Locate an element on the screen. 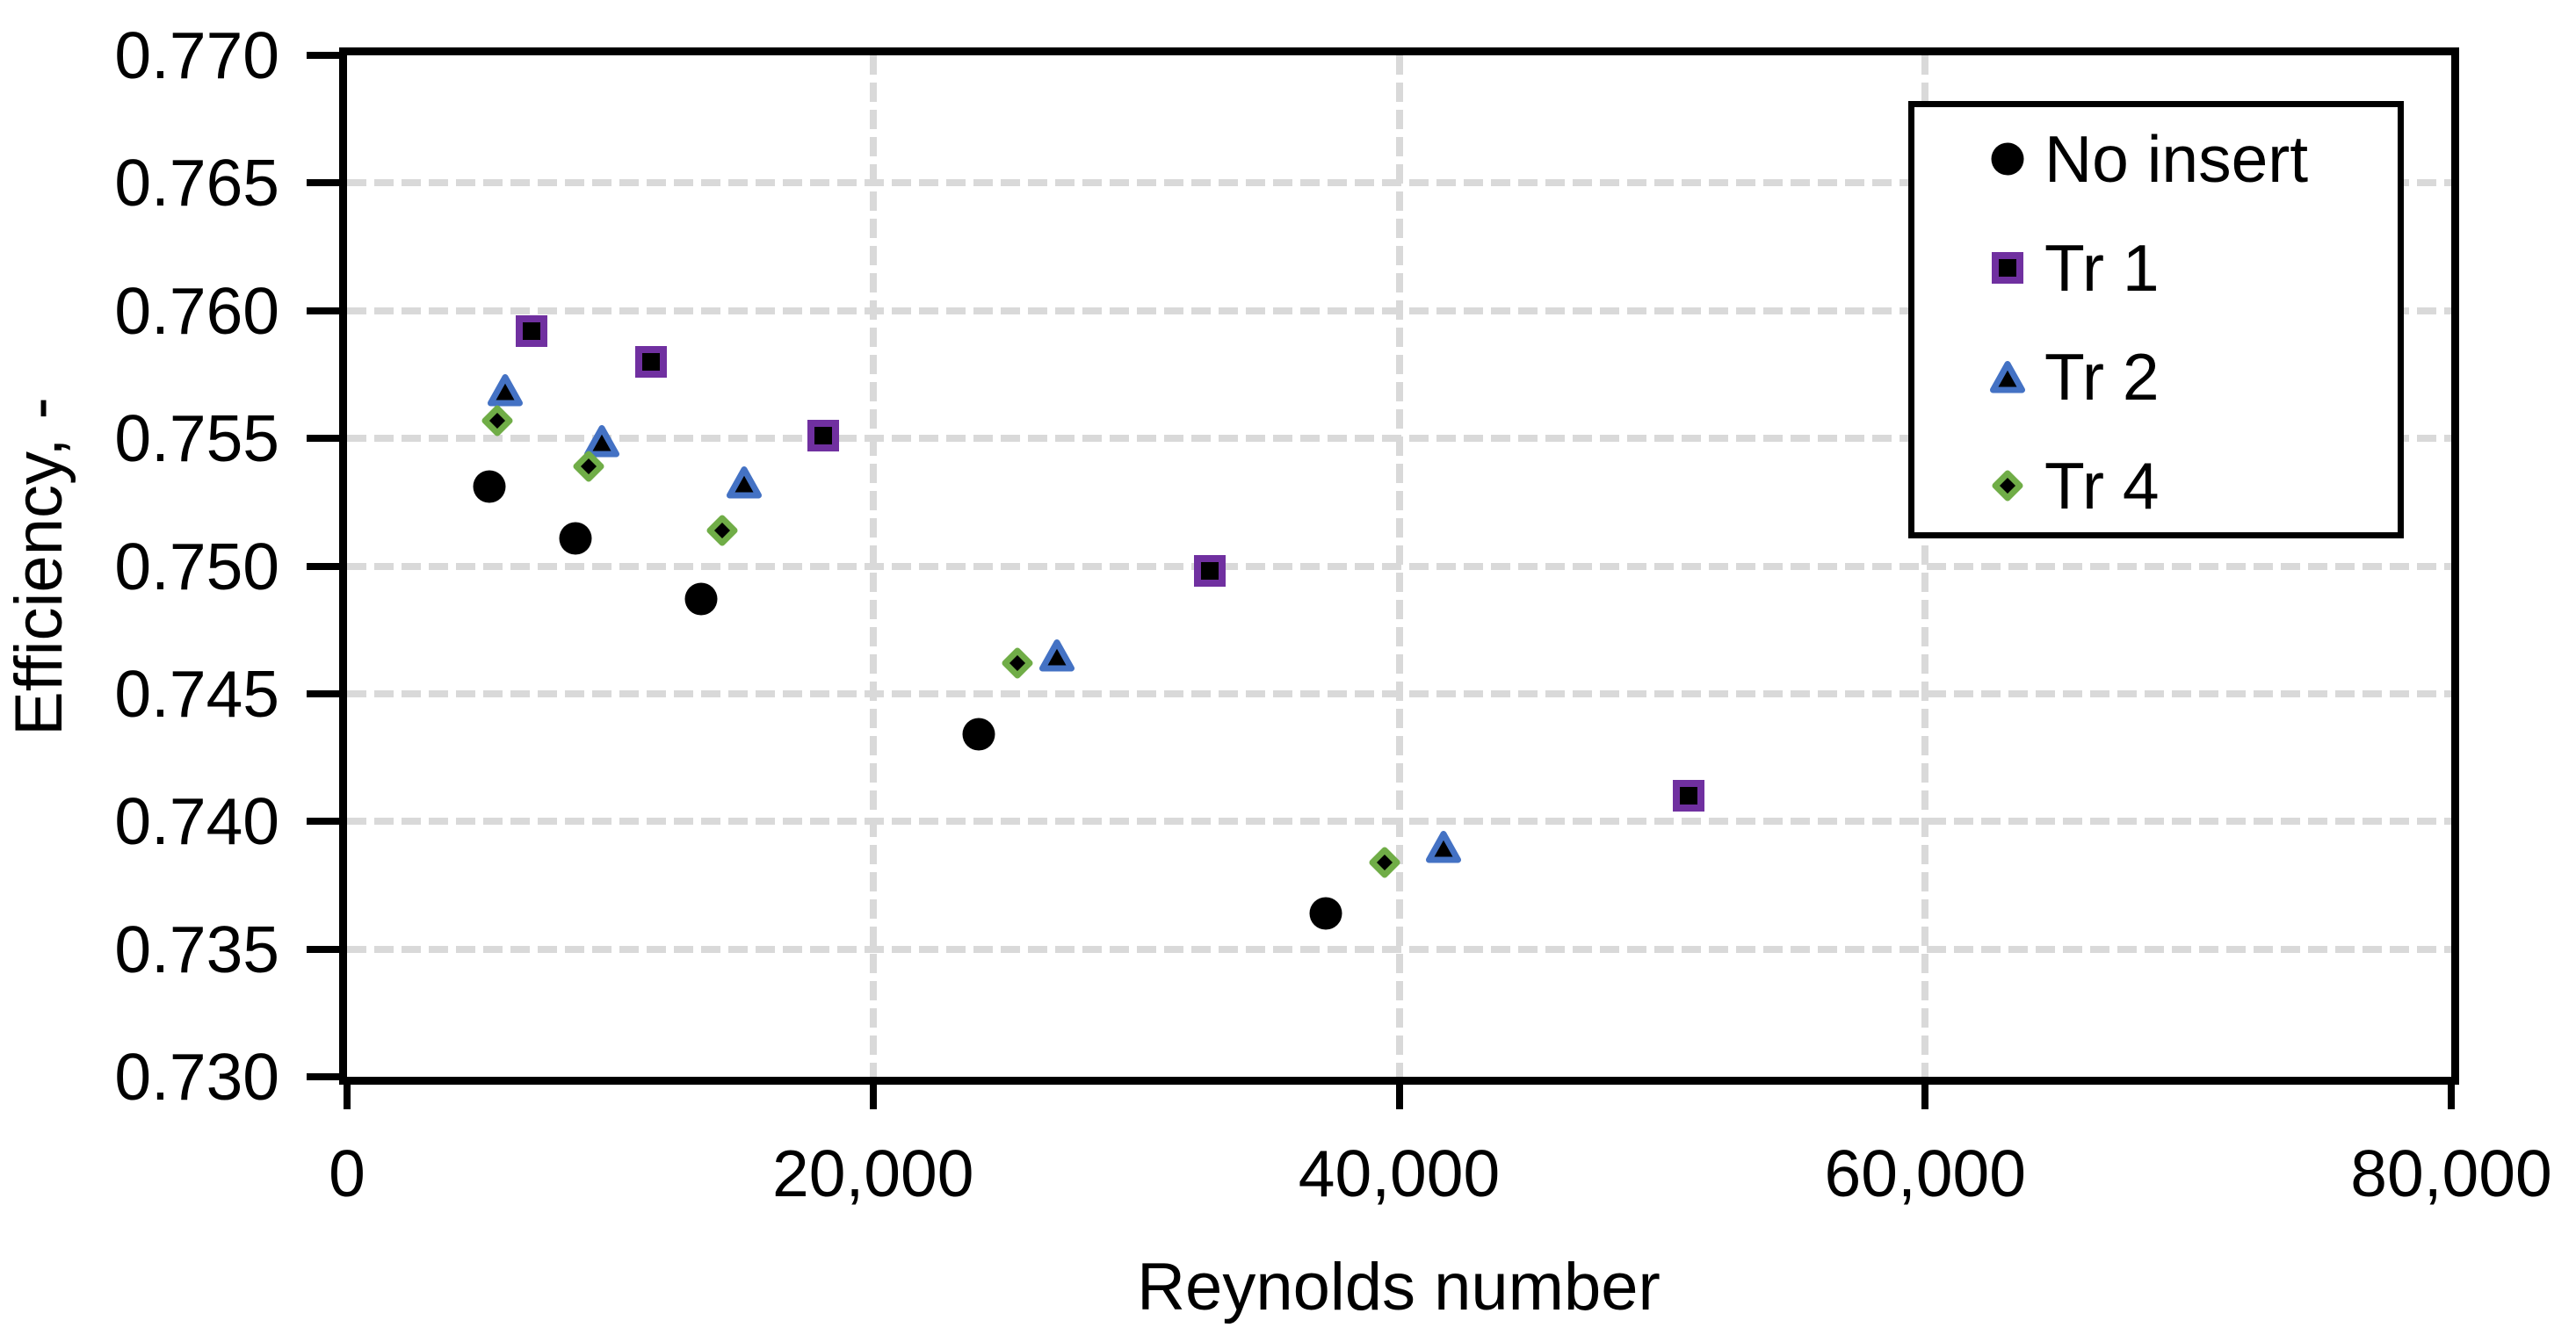 The image size is (2576, 1335). legend-item-tr-1: Tr 1 is located at coordinates (2156, 268).